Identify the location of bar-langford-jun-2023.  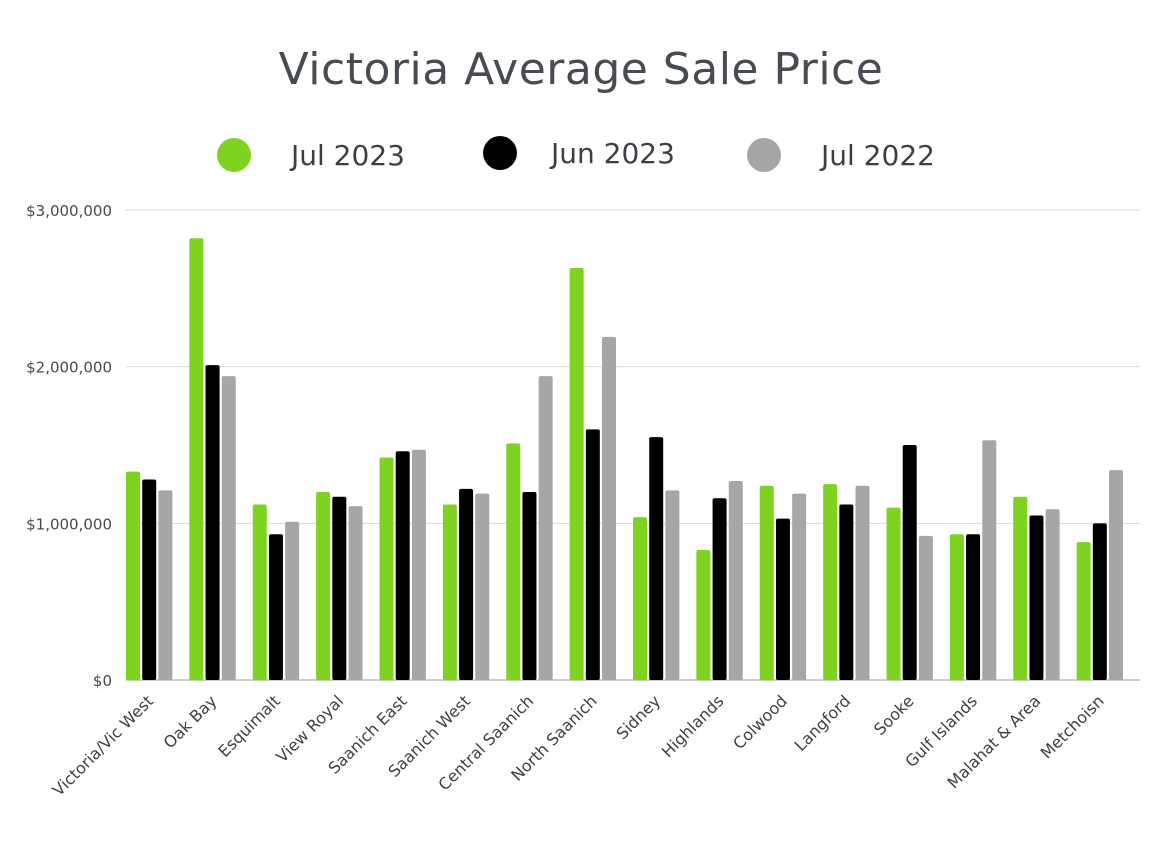
(846, 592).